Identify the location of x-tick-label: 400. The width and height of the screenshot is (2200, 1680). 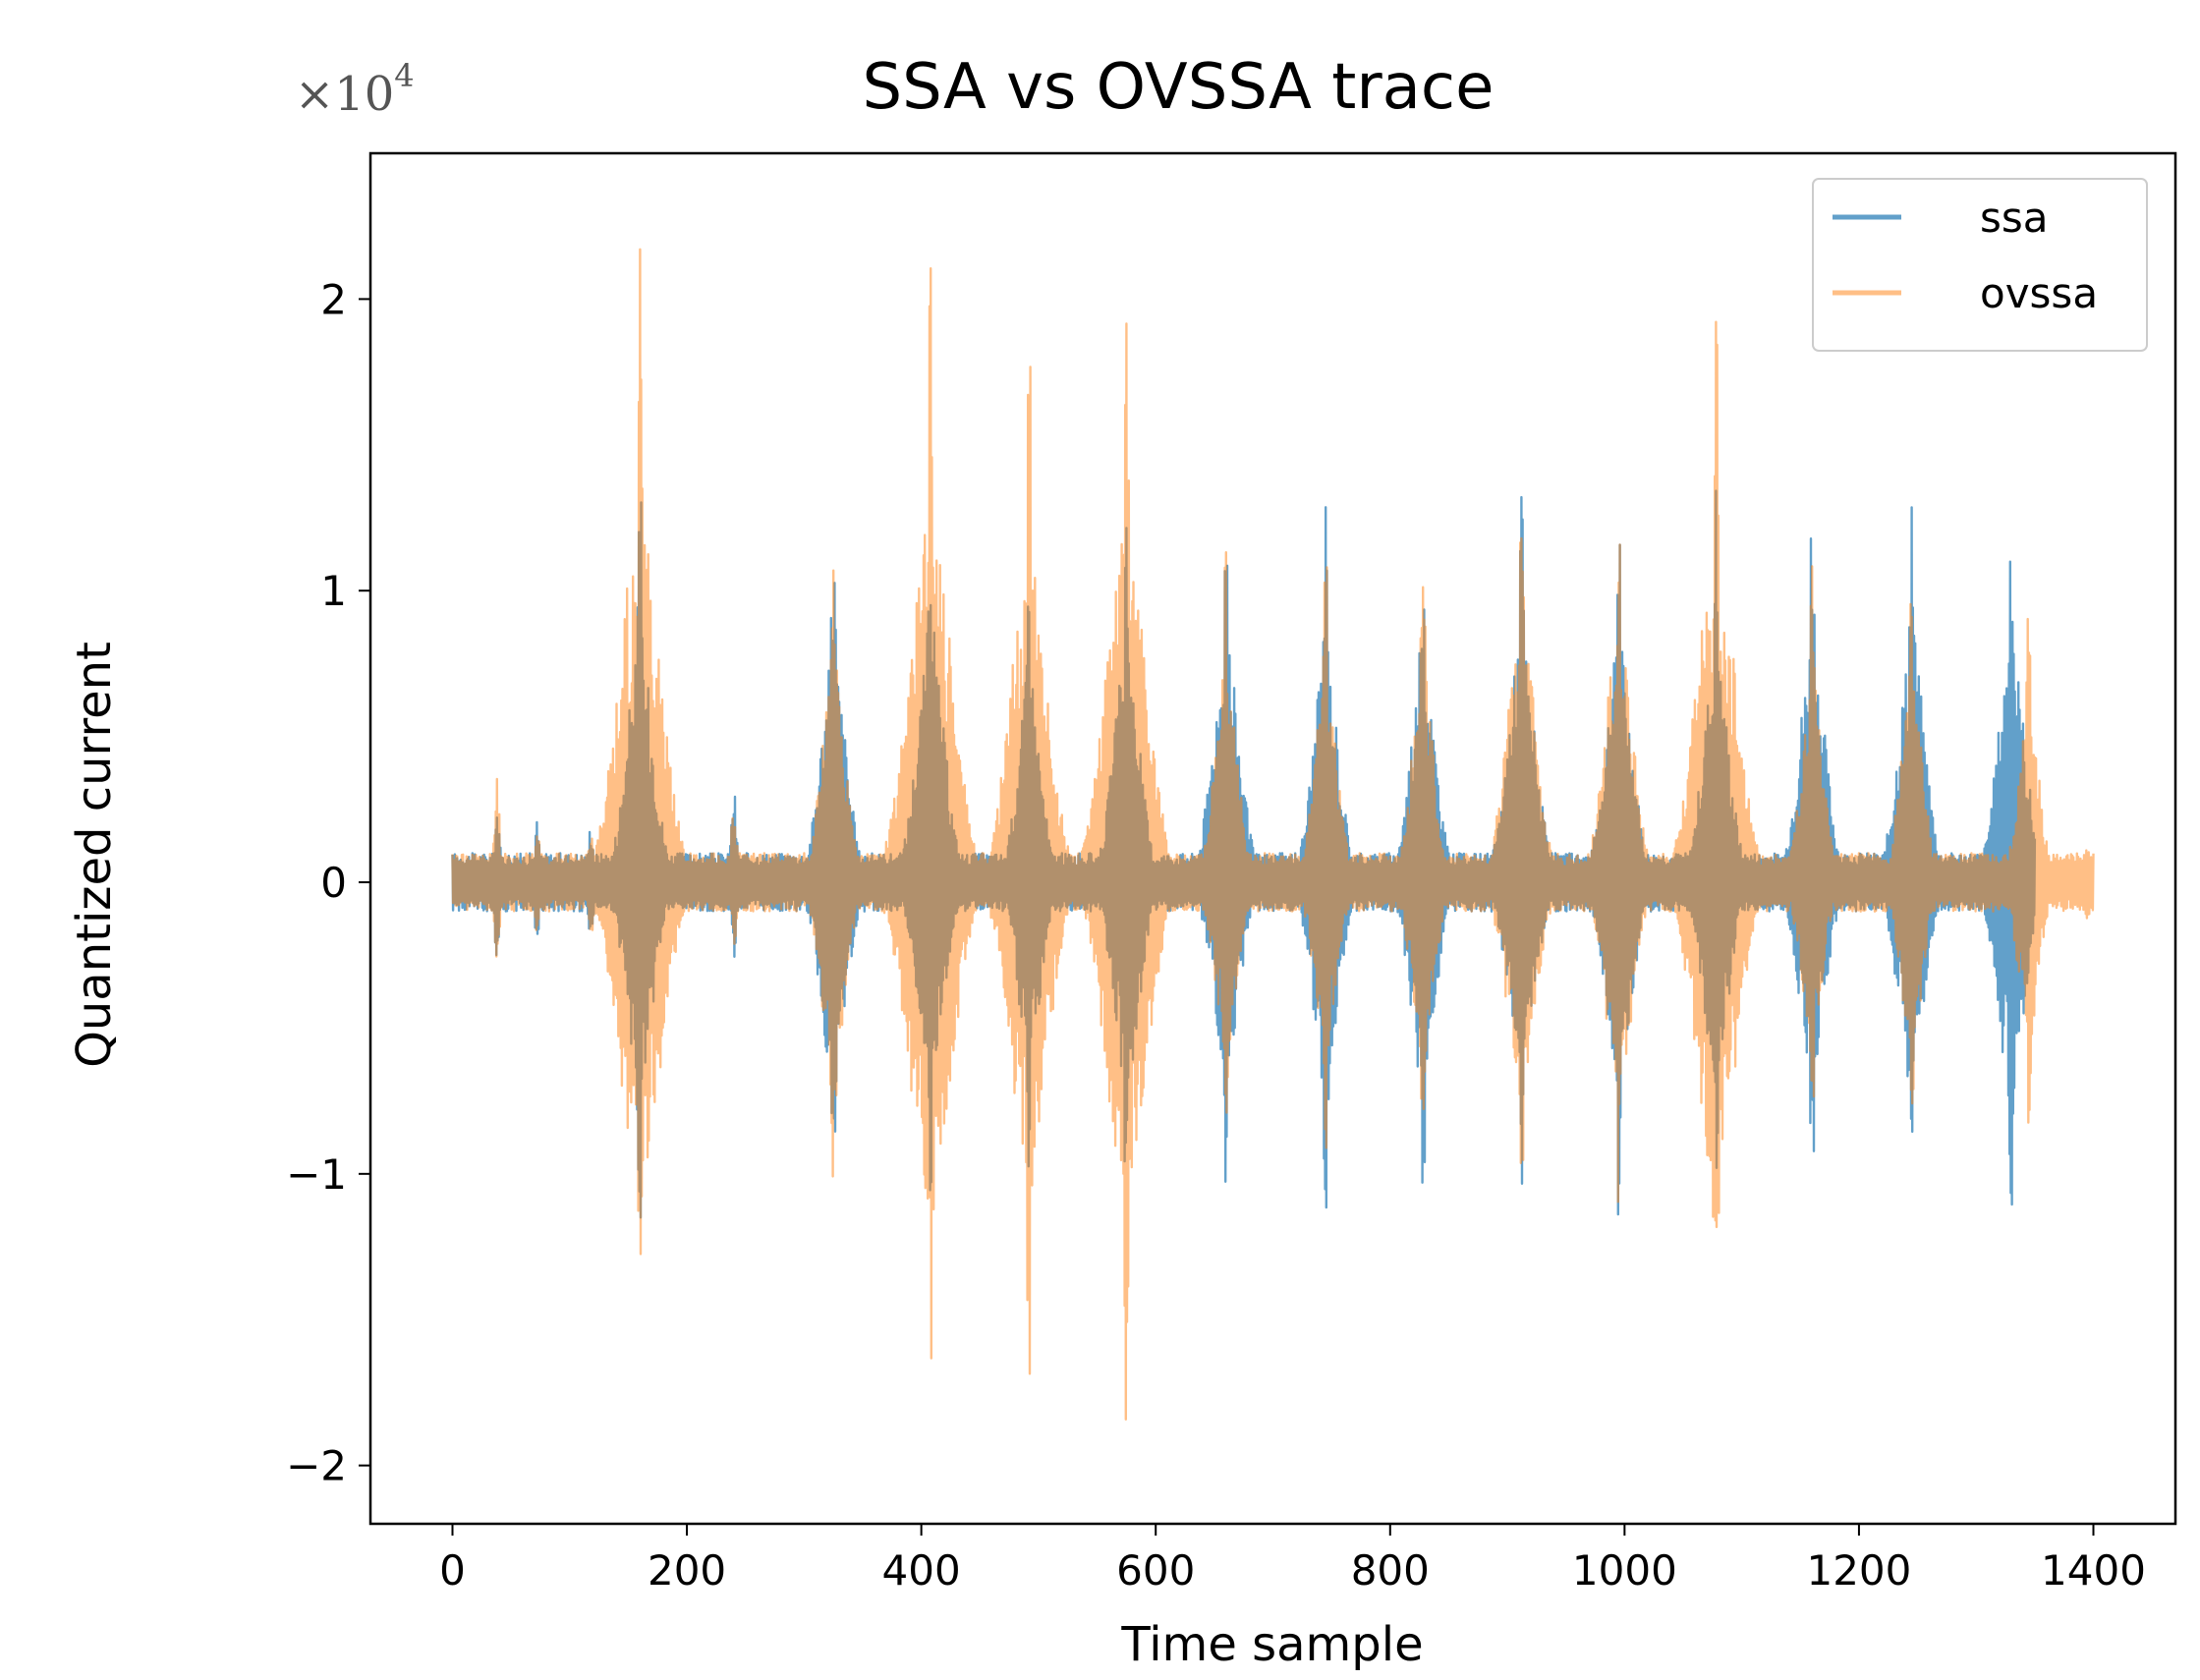
(922, 1570).